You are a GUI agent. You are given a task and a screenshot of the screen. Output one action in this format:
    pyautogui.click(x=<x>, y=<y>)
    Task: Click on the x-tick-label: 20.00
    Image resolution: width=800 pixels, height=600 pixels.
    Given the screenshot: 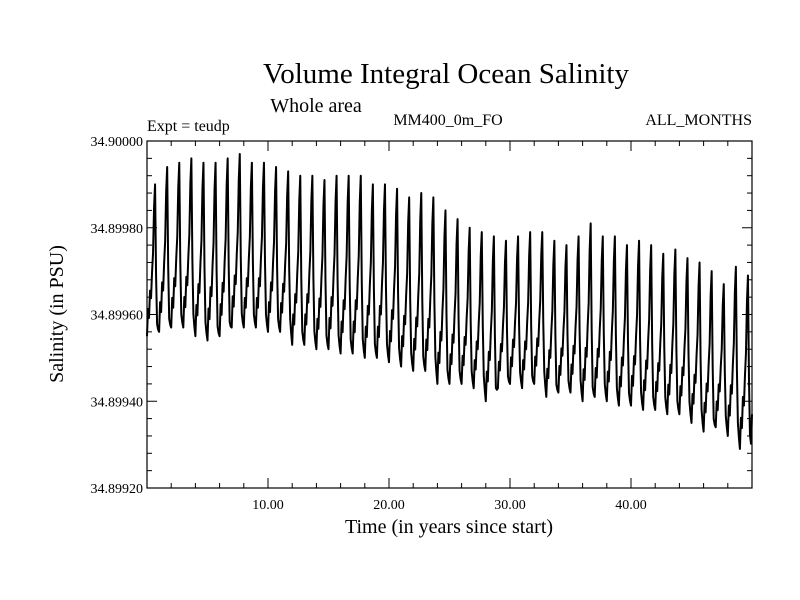 What is the action you would take?
    pyautogui.click(x=389, y=505)
    